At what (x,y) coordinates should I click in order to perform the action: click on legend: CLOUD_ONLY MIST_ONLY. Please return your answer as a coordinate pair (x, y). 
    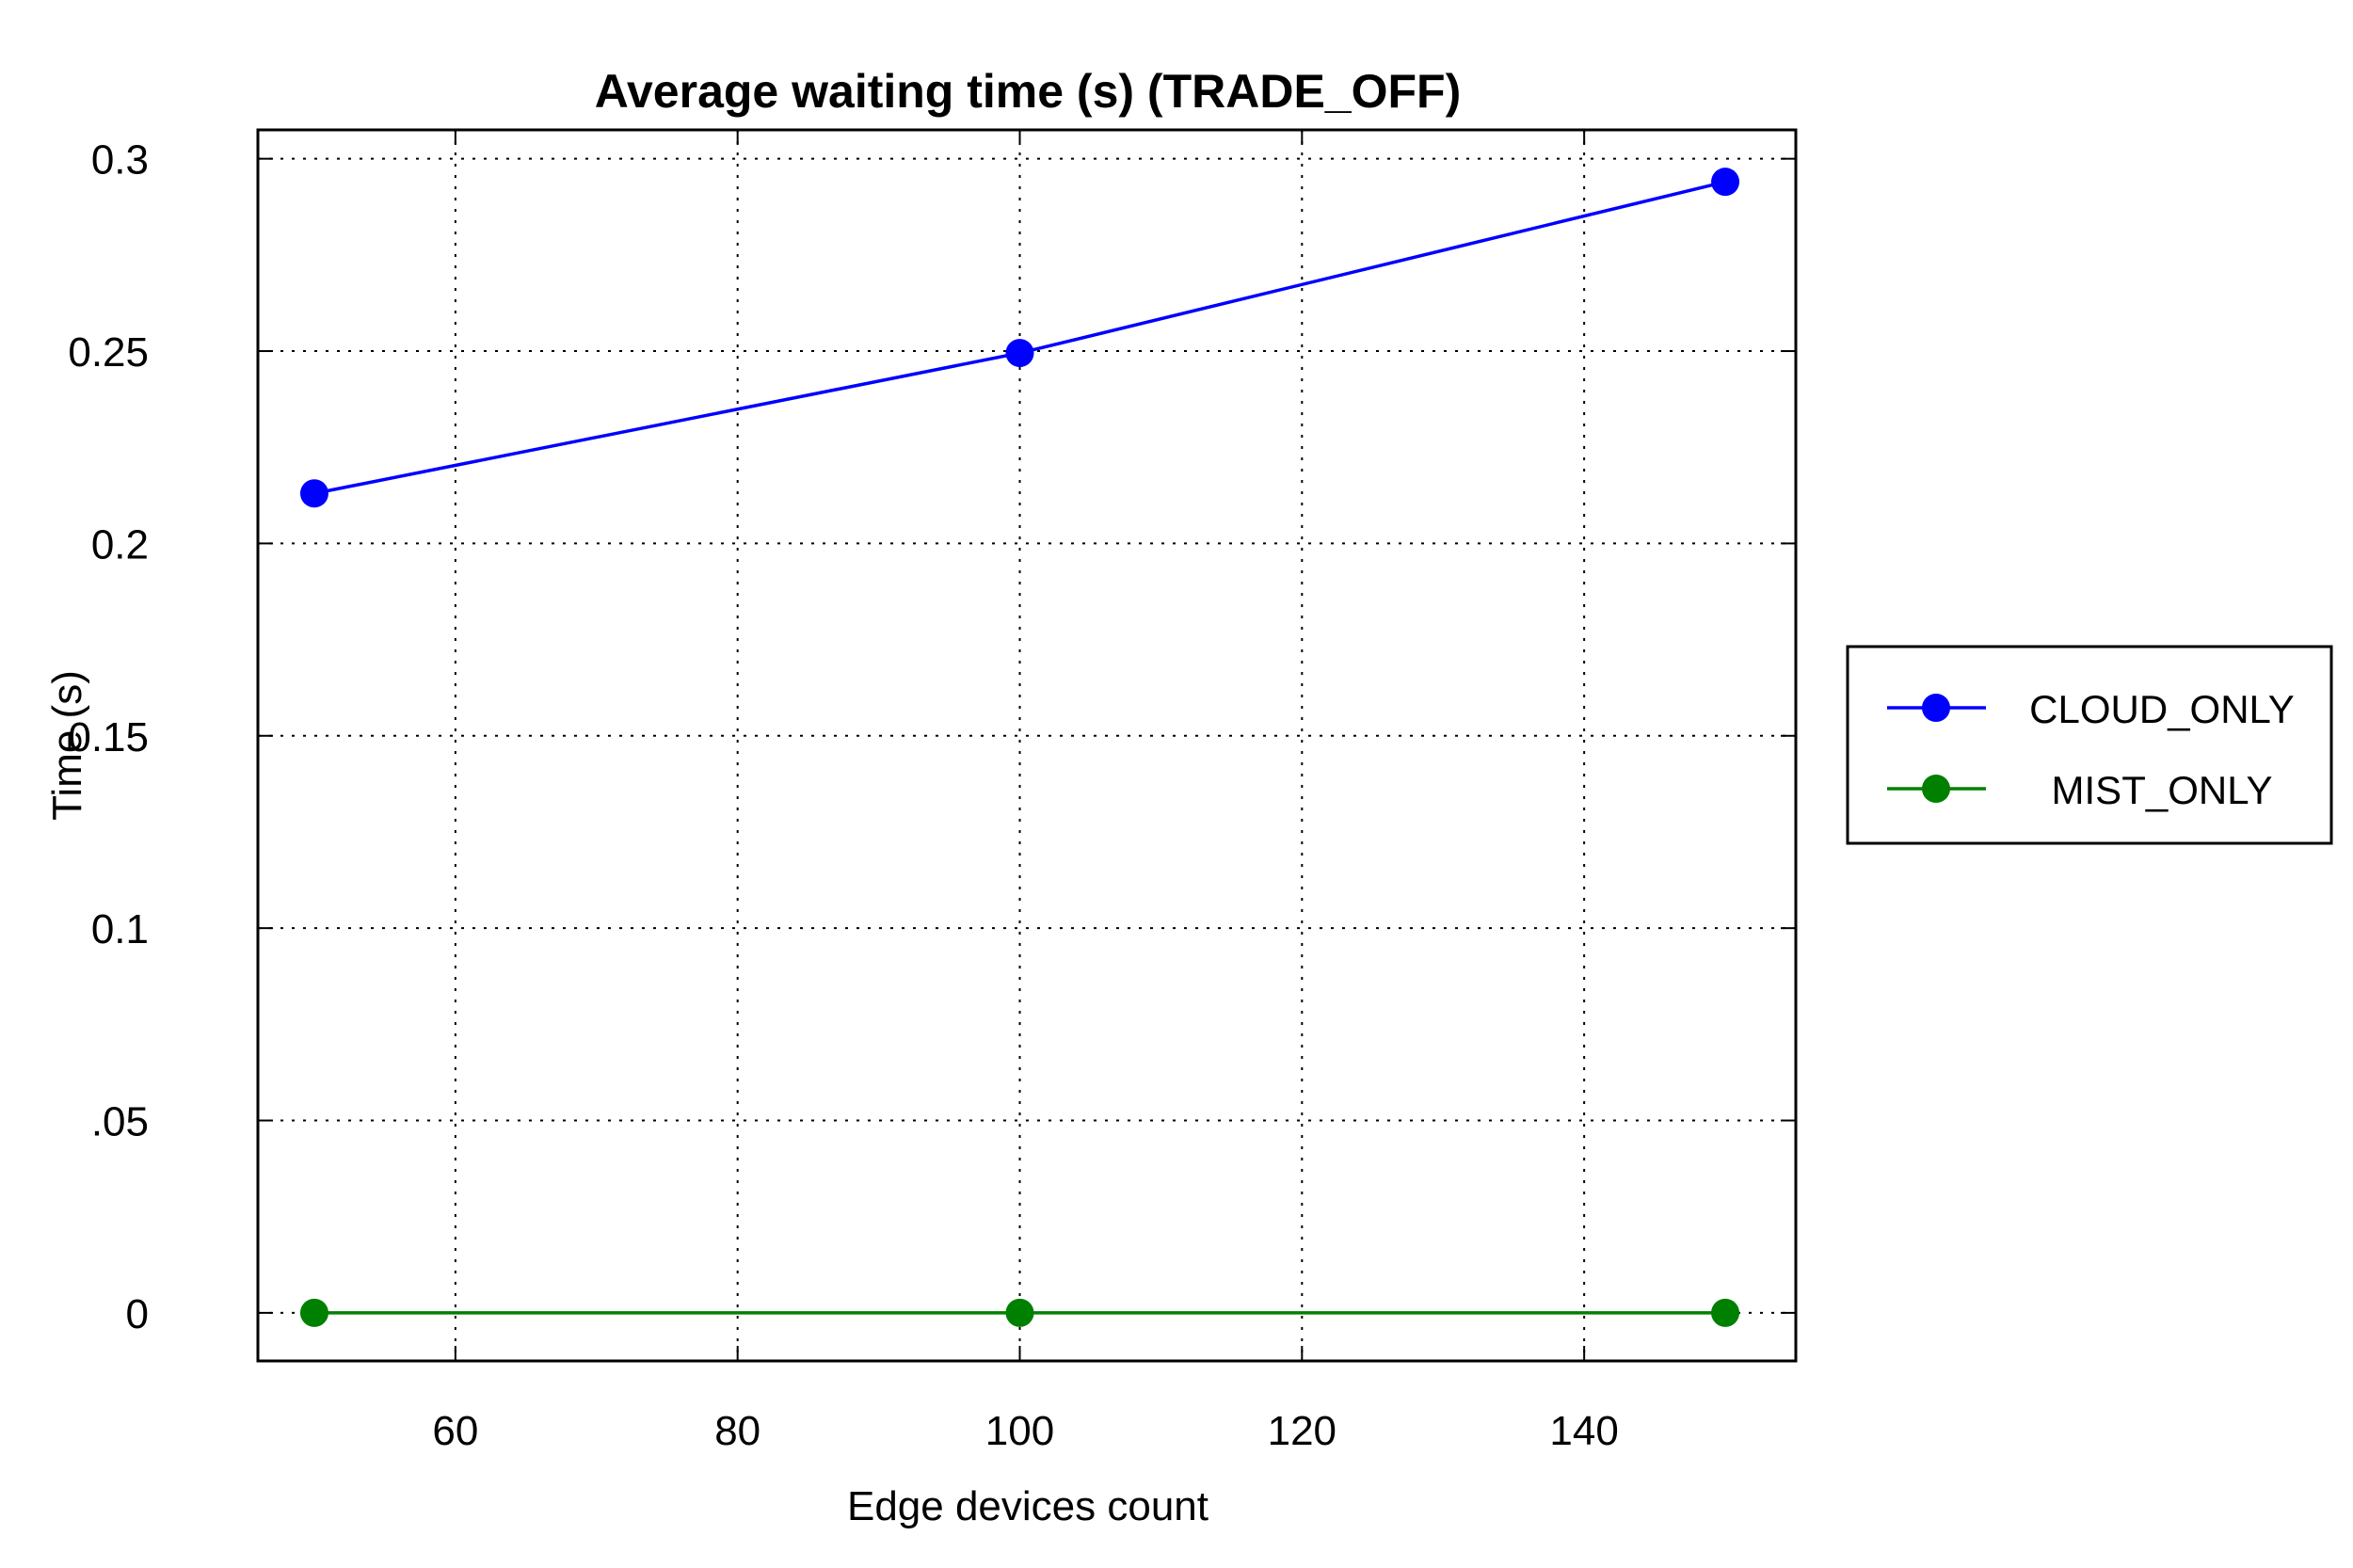
    Looking at the image, I should click on (2090, 745).